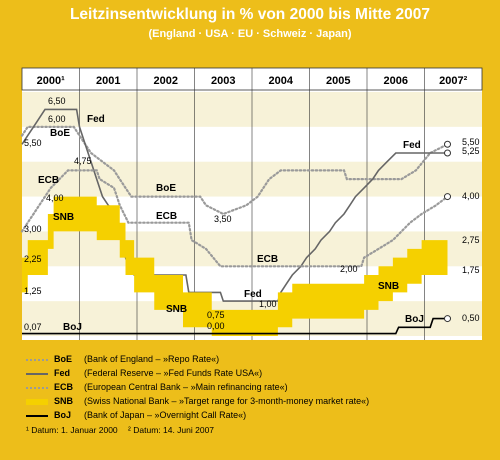  Describe the element at coordinates (166, 81) in the screenshot. I see `year-tick-label: 2002` at that location.